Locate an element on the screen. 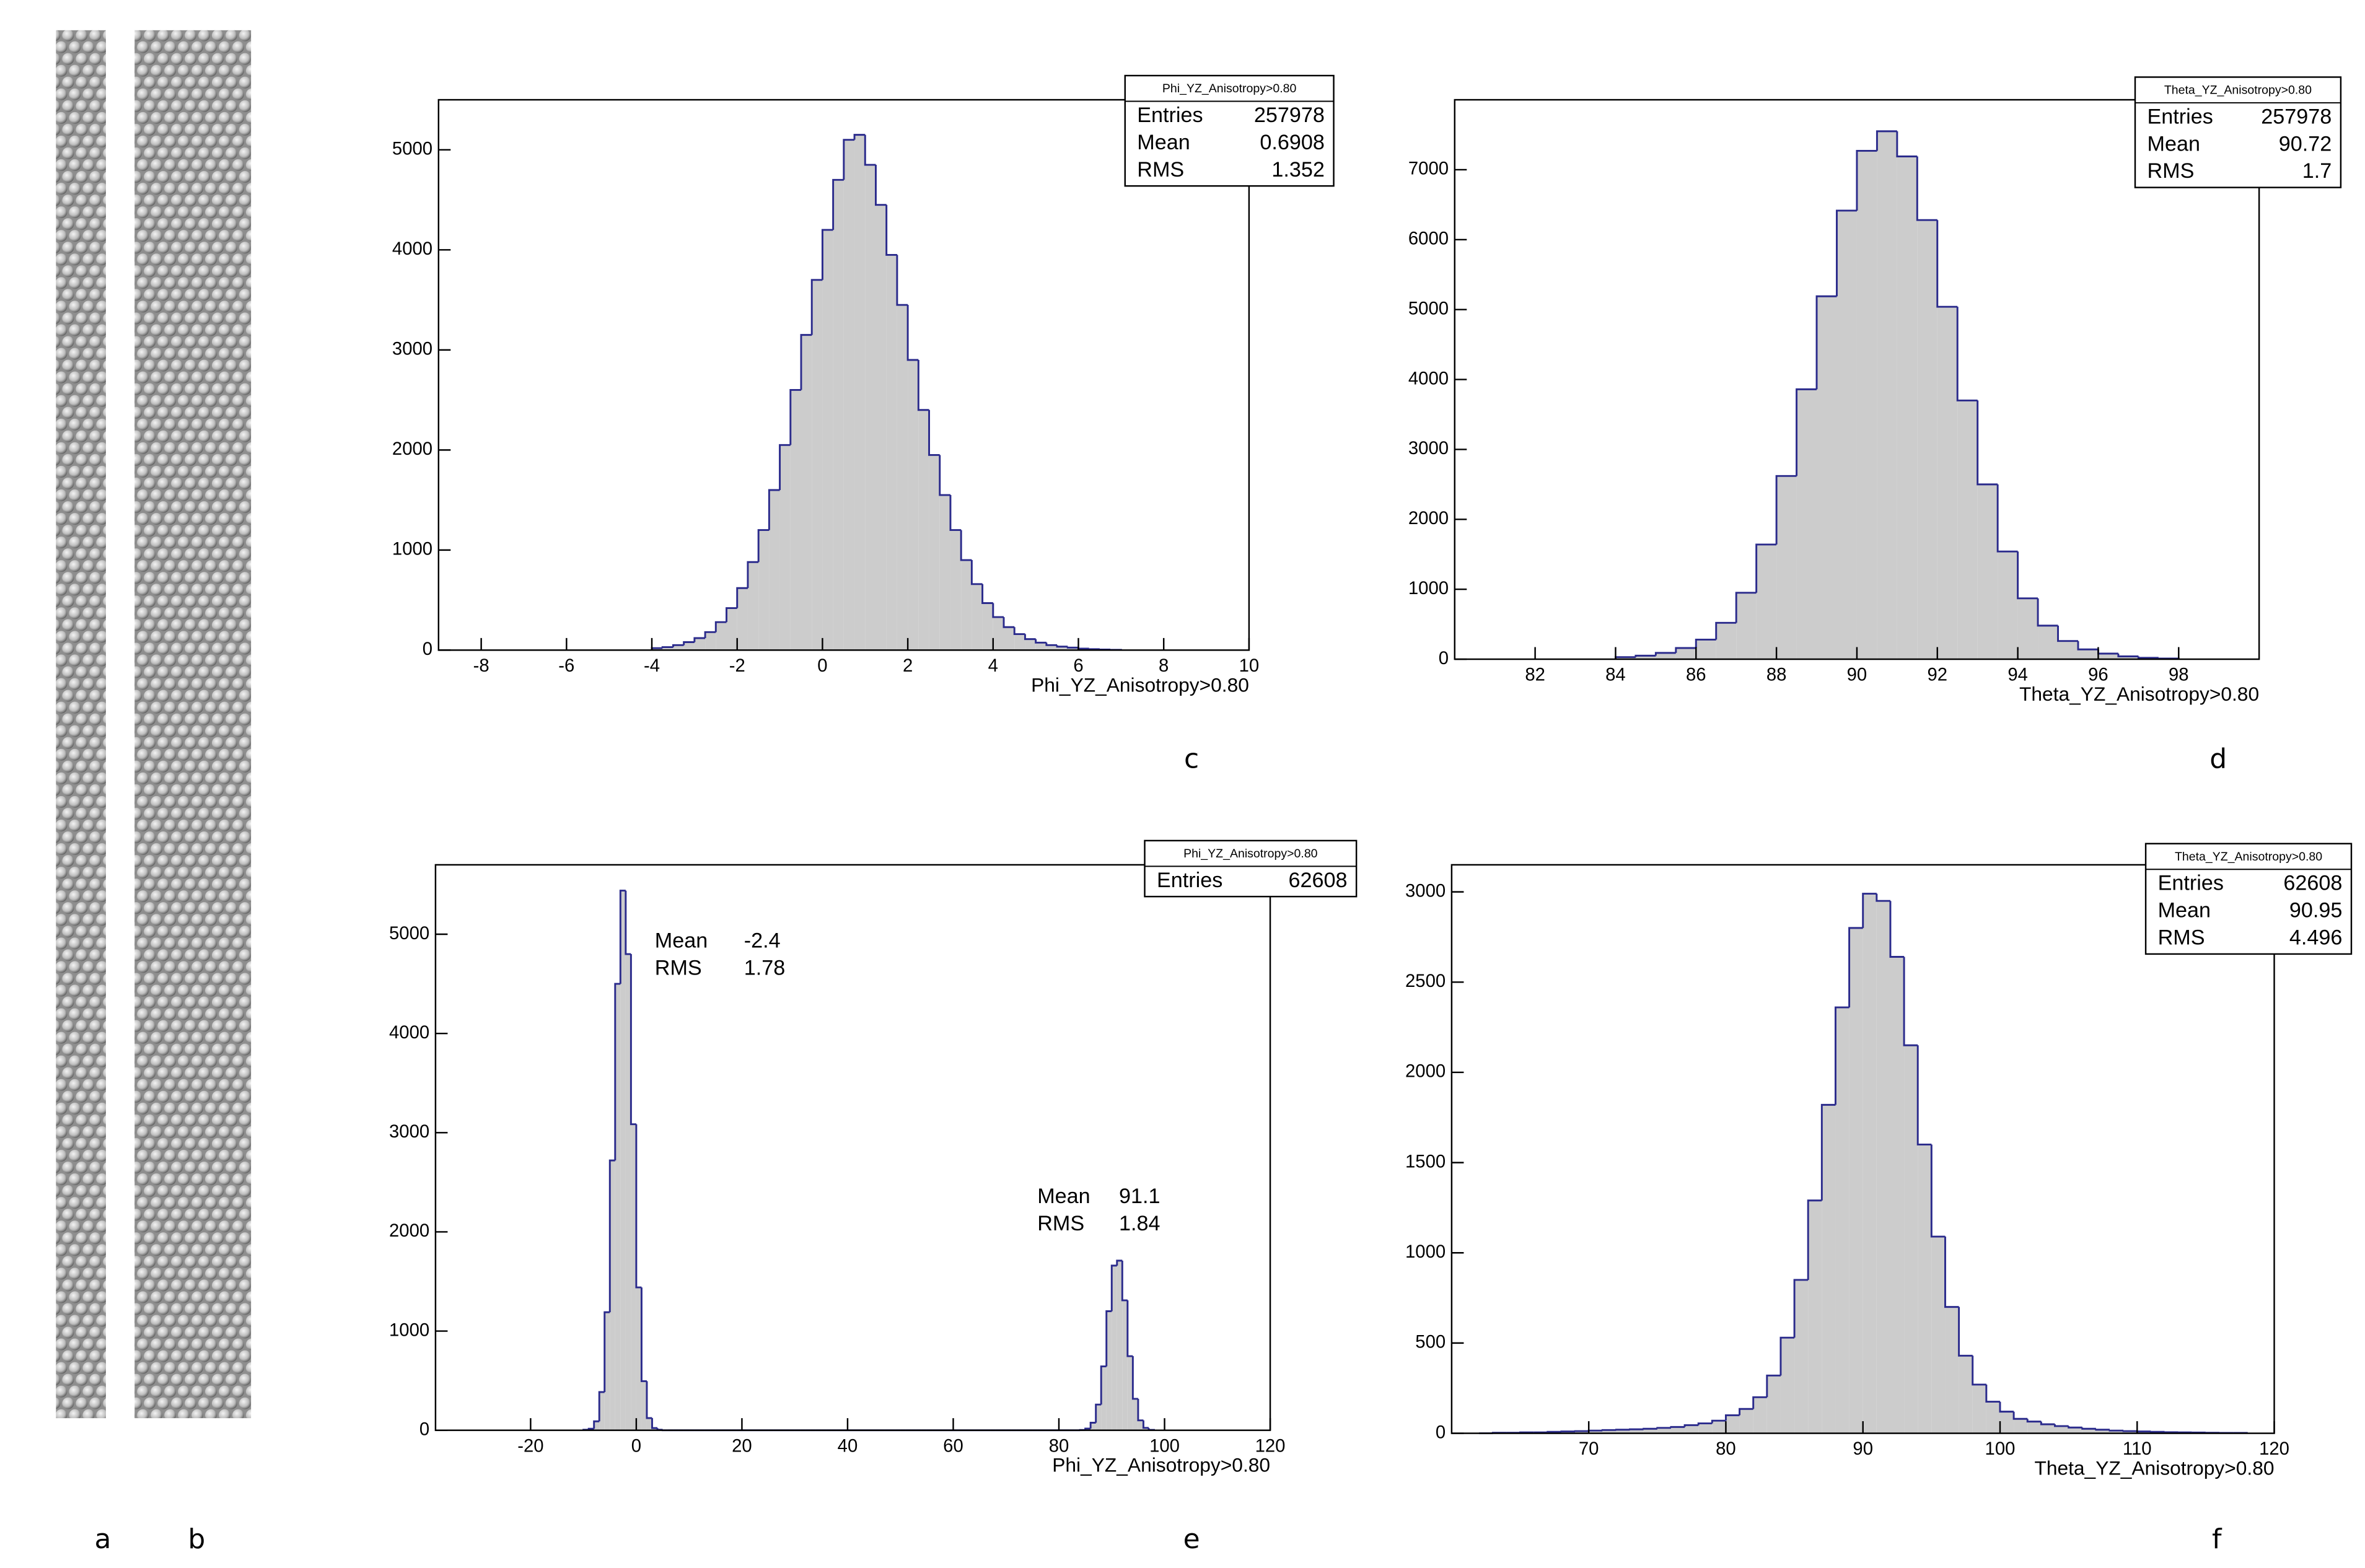 Image resolution: width=2365 pixels, height=1568 pixels. x-tick-label: 110 is located at coordinates (2137, 1449).